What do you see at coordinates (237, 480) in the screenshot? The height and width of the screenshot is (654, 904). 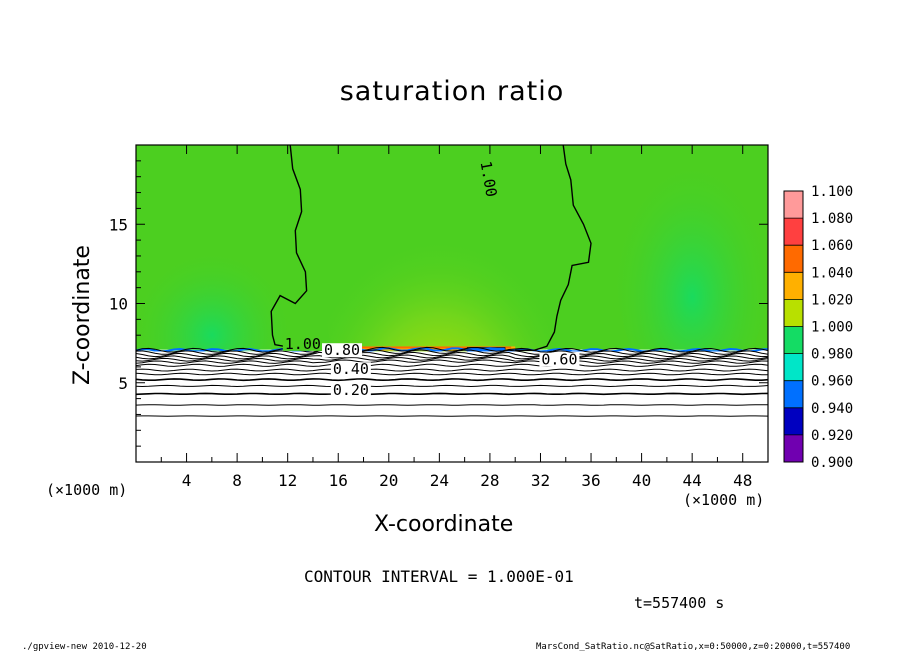 I see `x-tick-label: 8` at bounding box center [237, 480].